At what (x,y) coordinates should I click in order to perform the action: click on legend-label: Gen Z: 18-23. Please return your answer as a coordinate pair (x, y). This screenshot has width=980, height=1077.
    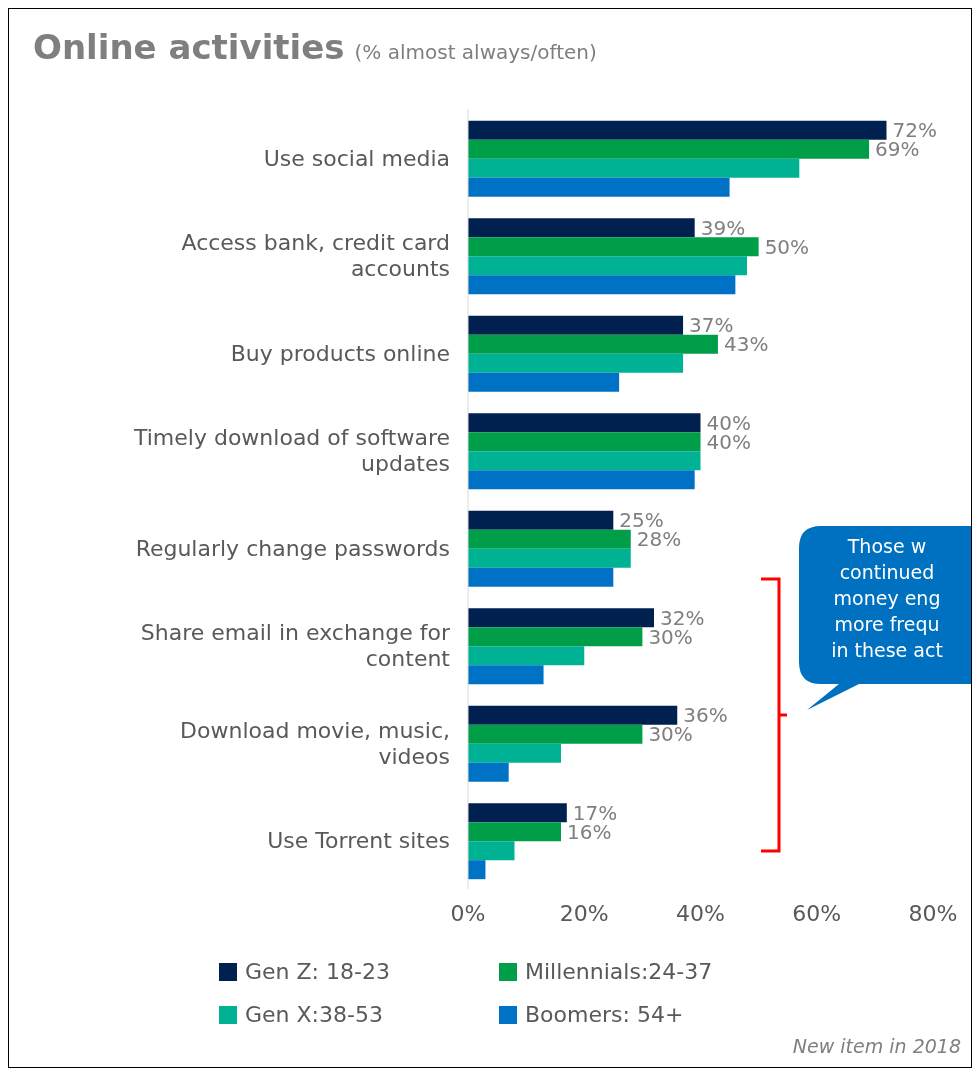
    Looking at the image, I should click on (317, 971).